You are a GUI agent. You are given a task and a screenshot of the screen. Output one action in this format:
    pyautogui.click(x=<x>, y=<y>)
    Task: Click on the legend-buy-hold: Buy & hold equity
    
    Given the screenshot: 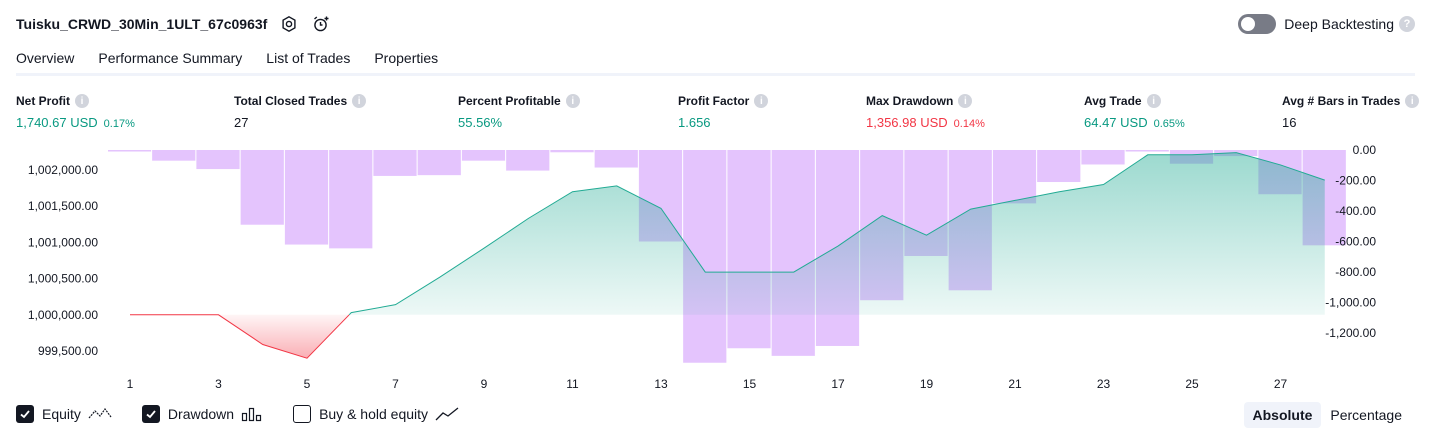 What is the action you would take?
    pyautogui.click(x=376, y=414)
    